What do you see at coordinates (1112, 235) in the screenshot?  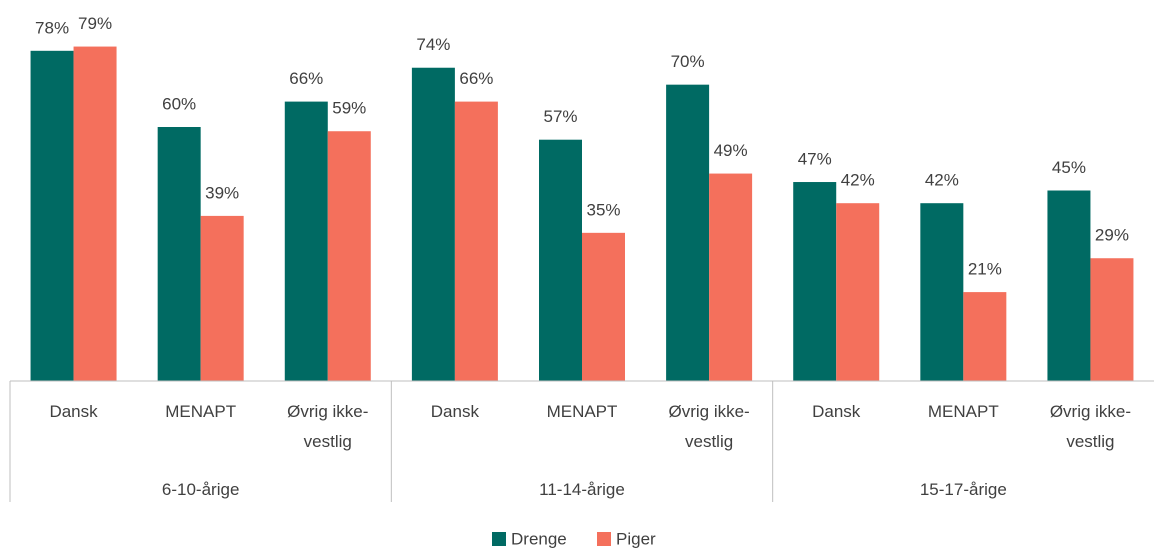 I see `data-label: 29%` at bounding box center [1112, 235].